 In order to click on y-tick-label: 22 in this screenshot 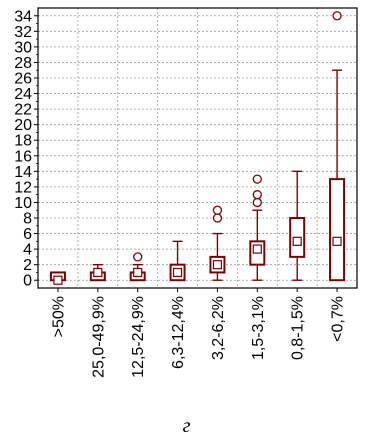, I will do `click(23, 110)`.